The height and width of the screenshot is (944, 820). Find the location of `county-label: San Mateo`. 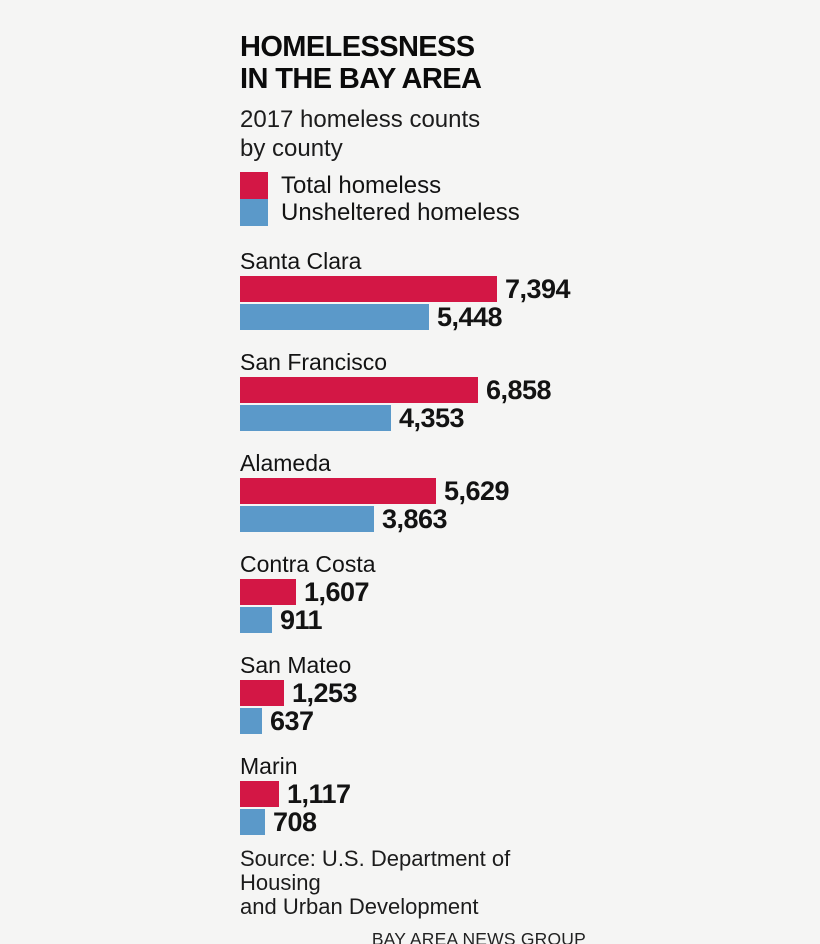

county-label: San Mateo is located at coordinates (296, 665).